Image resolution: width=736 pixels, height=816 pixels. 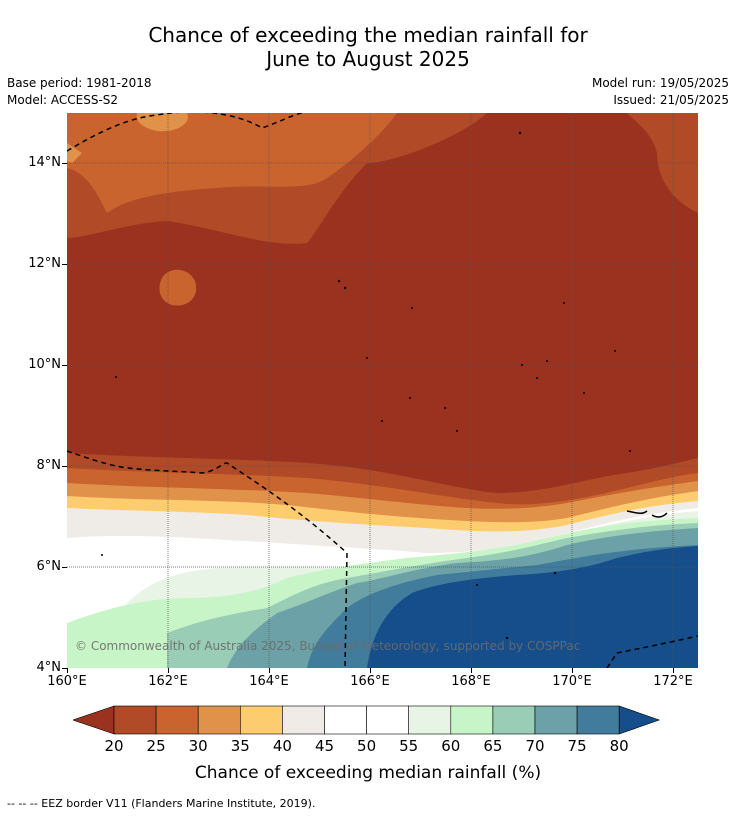 I want to click on lon-label-172e: 172°E, so click(x=673, y=681).